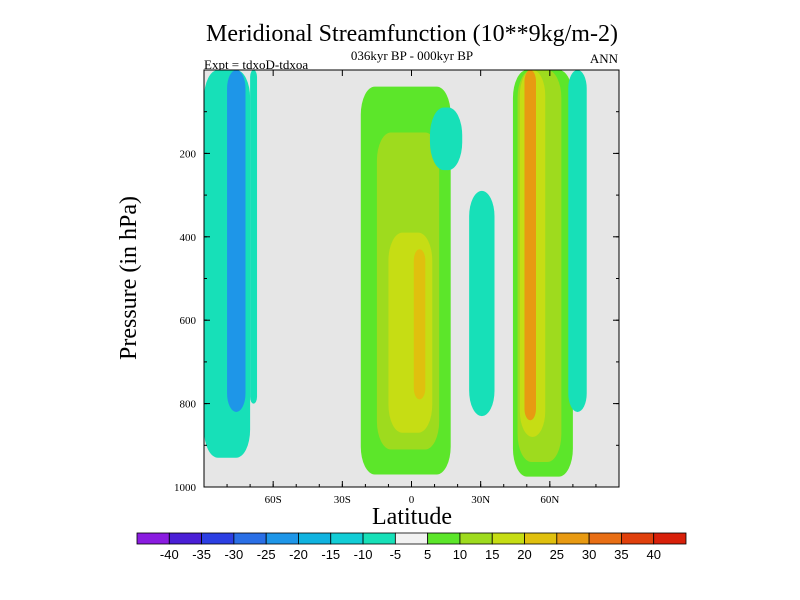 This screenshot has width=800, height=600. Describe the element at coordinates (233, 554) in the screenshot. I see `colorbar-label: -30` at that location.